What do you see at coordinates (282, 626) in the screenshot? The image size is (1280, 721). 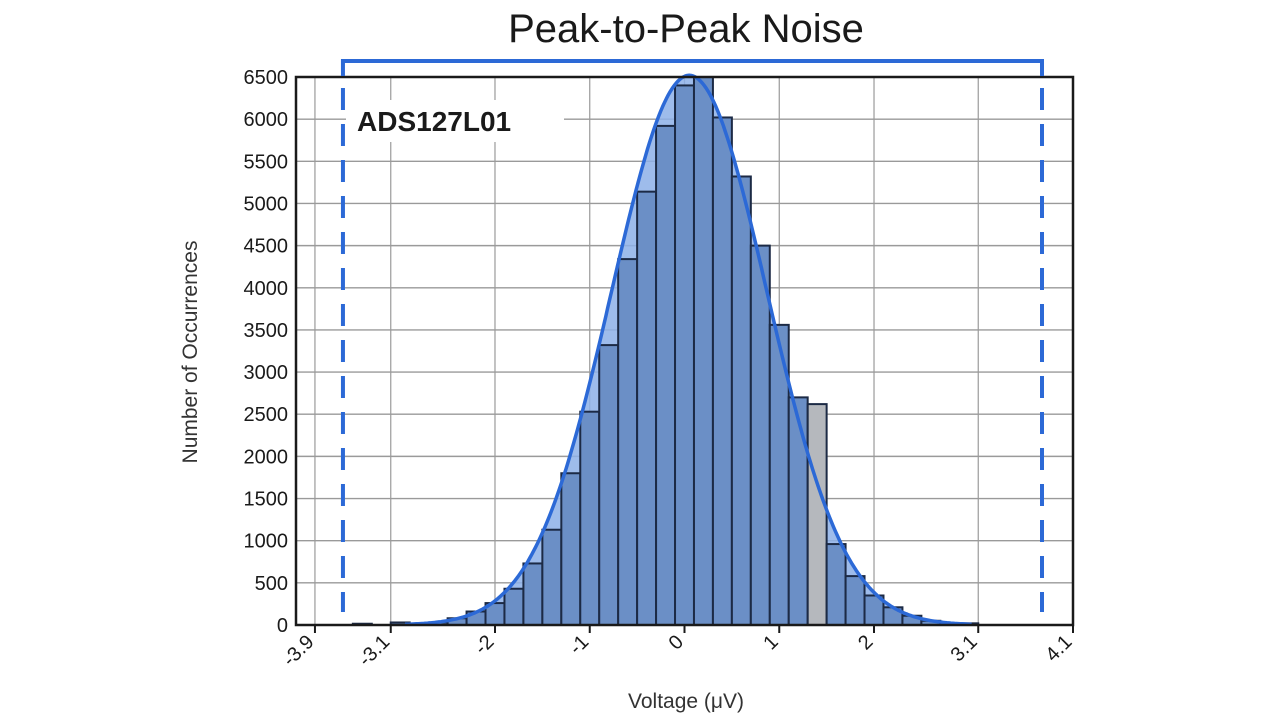 I see `y-tick-label: 0` at bounding box center [282, 626].